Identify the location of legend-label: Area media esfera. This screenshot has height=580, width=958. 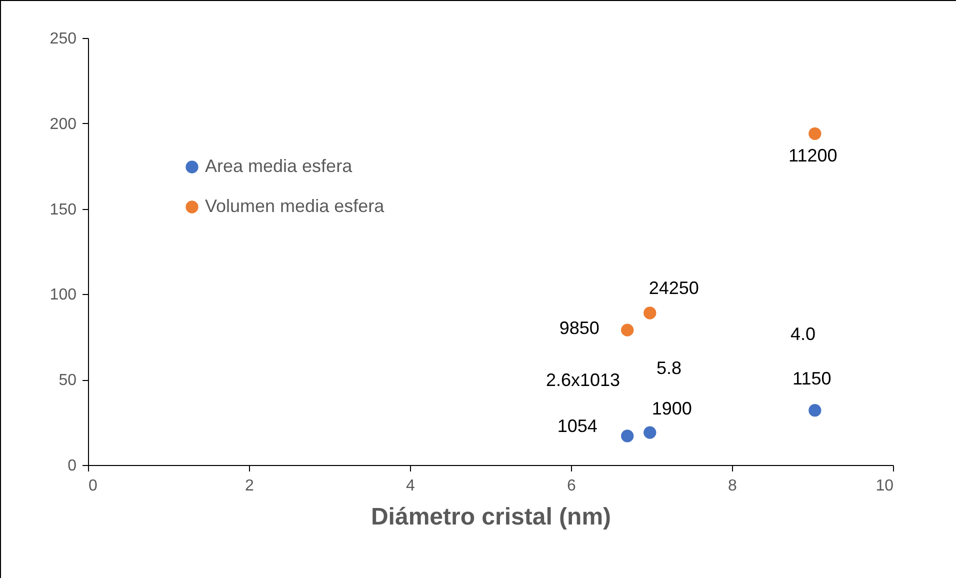
(279, 166).